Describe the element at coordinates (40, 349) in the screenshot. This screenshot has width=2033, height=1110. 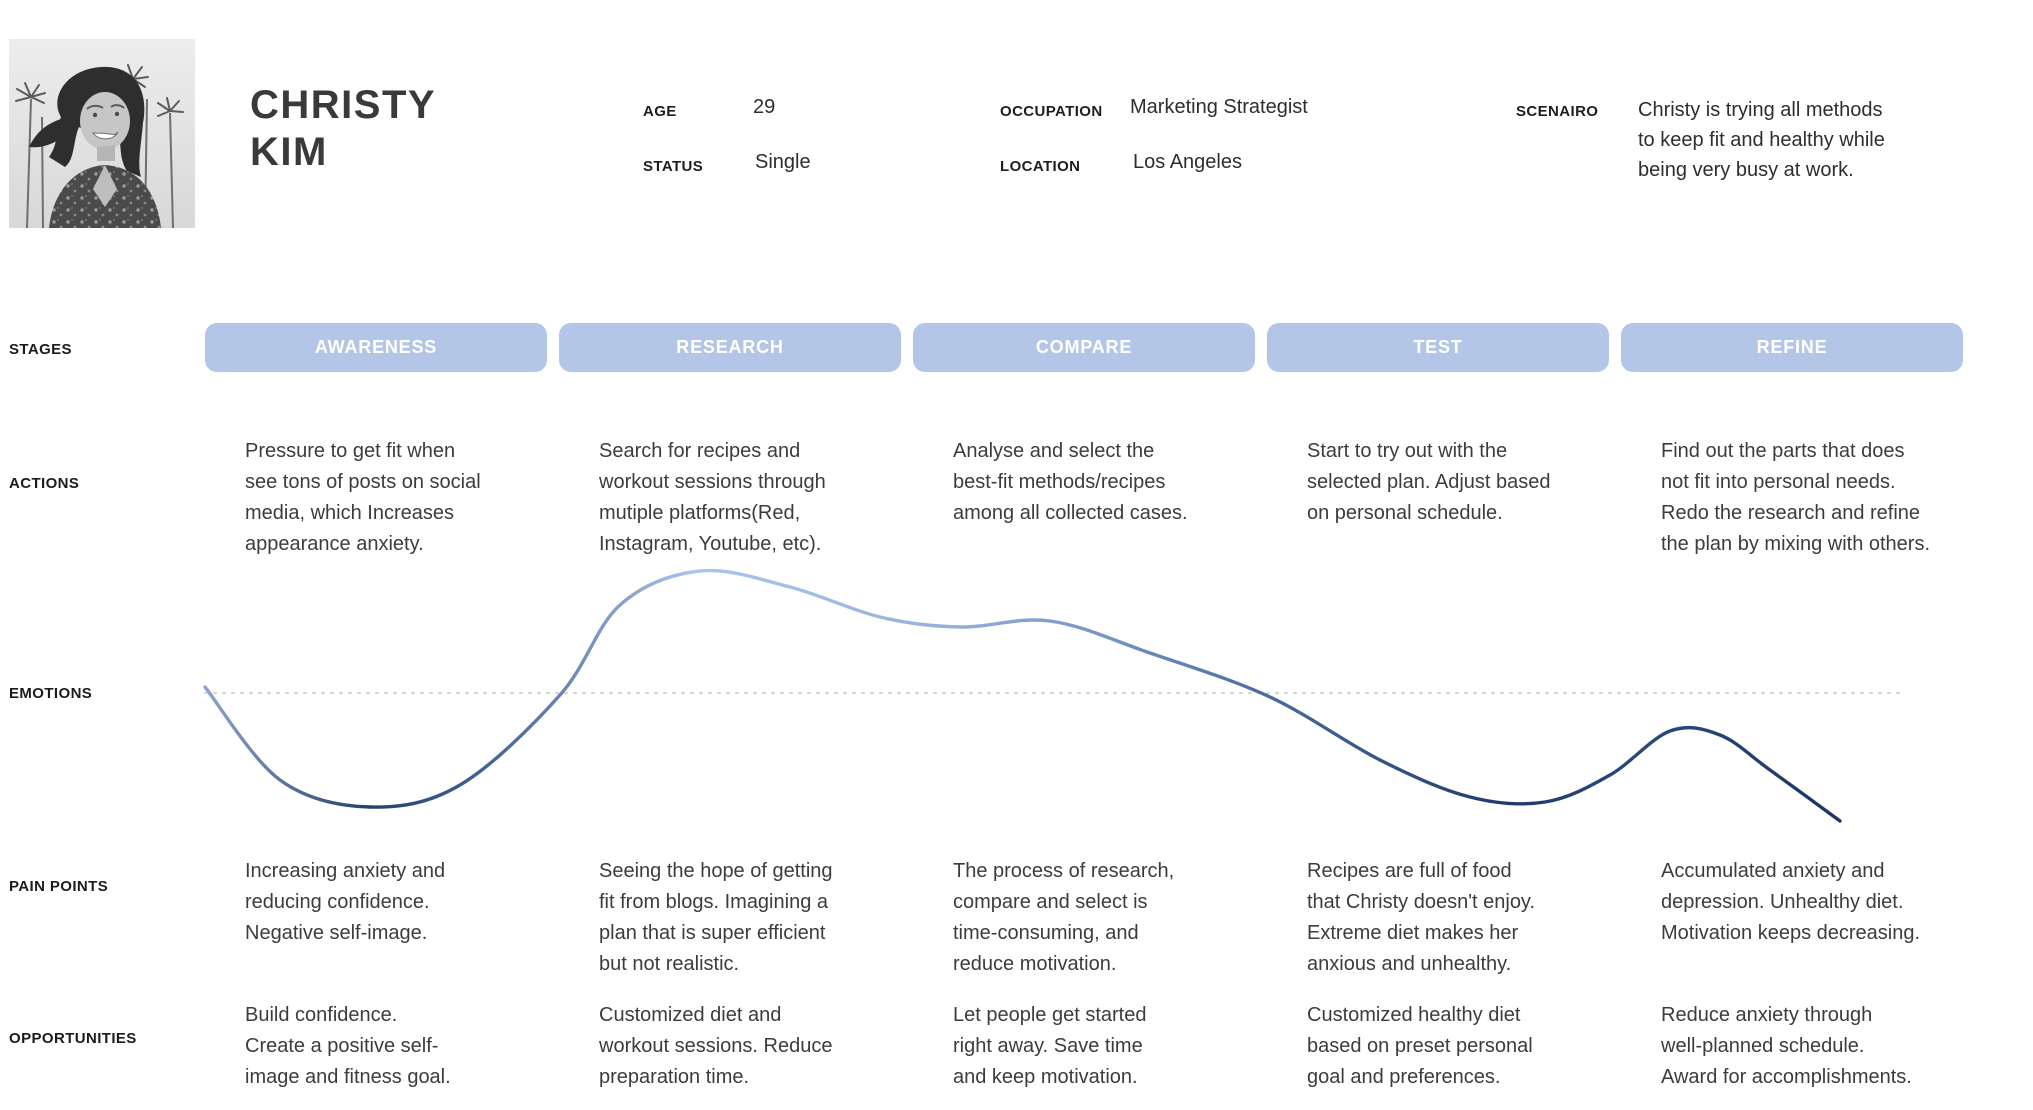
I see `stages-row-label: STAGES` at that location.